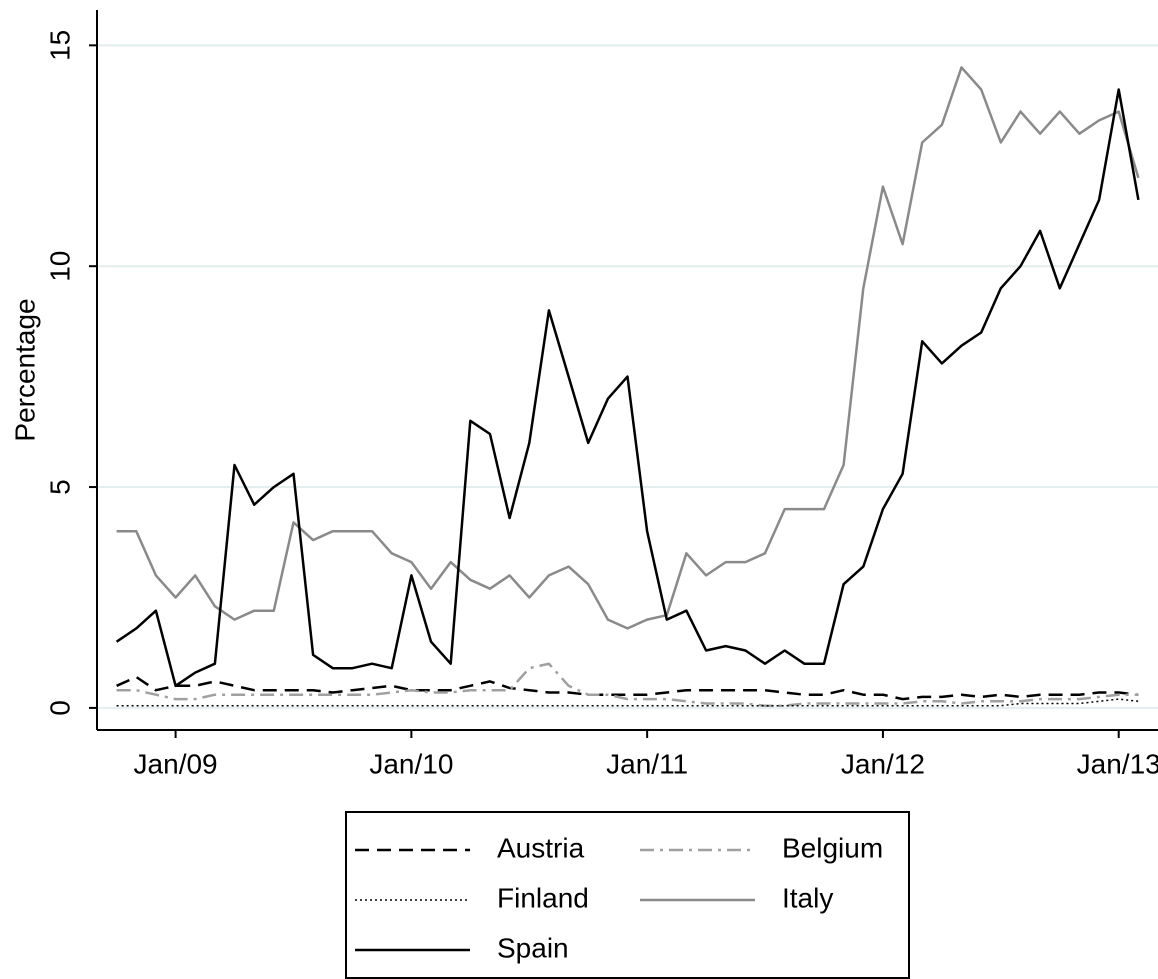  I want to click on legend-label: Belgium, so click(832, 847).